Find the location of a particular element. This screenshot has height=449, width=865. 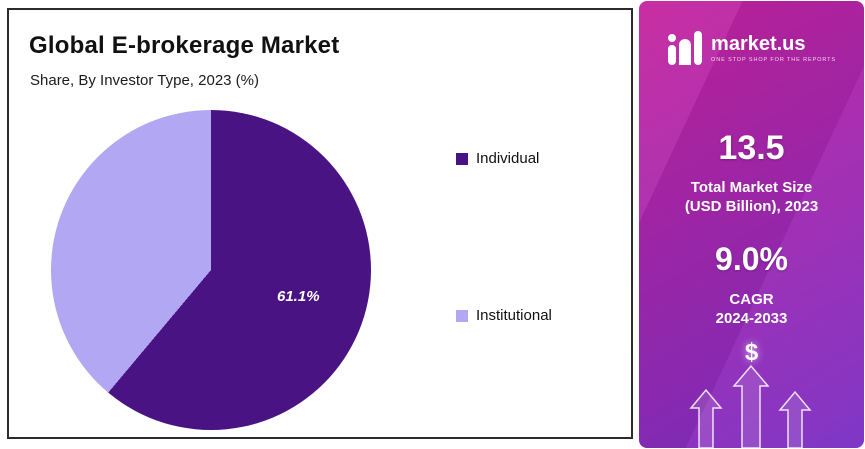

legend-item-individual: Individual is located at coordinates (497, 158).